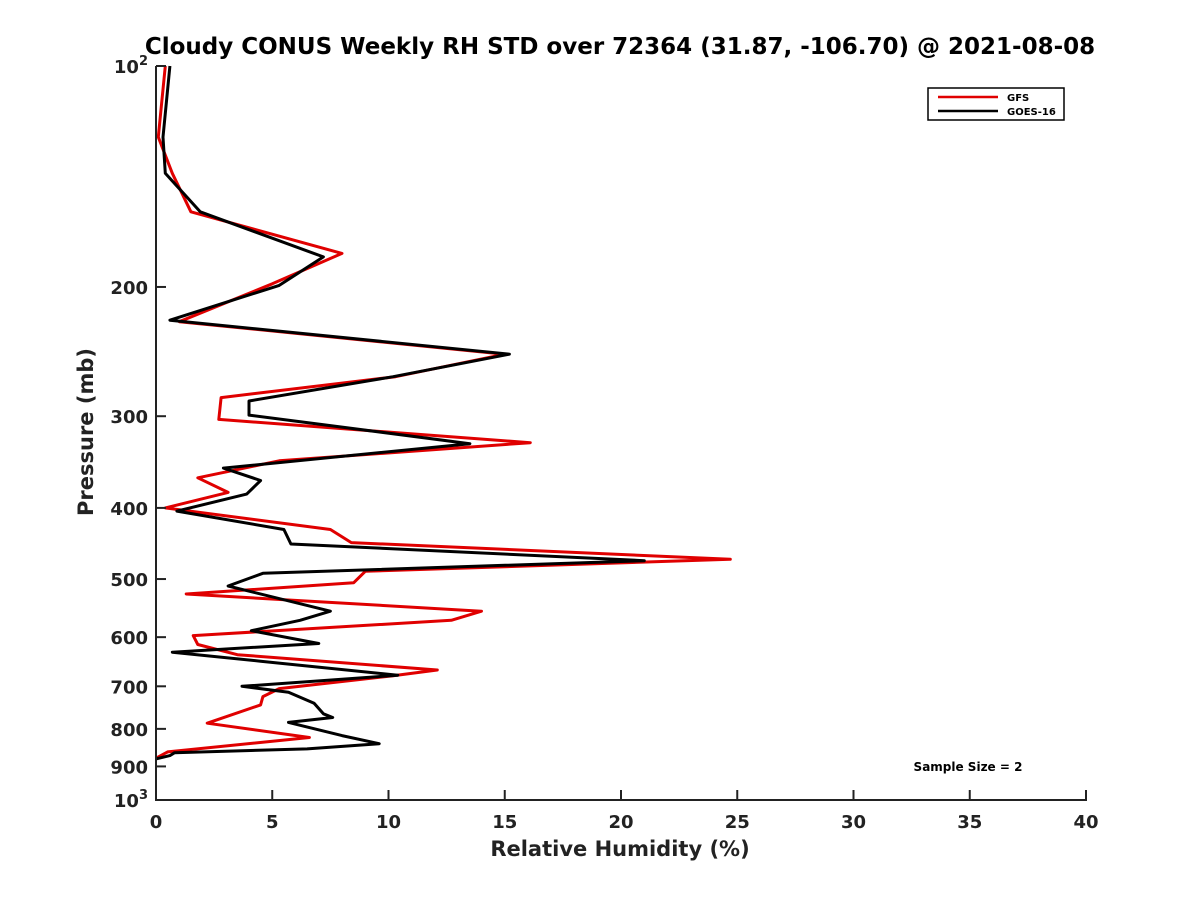 The height and width of the screenshot is (900, 1200). Describe the element at coordinates (129, 730) in the screenshot. I see `y-tick-label: 800` at that location.